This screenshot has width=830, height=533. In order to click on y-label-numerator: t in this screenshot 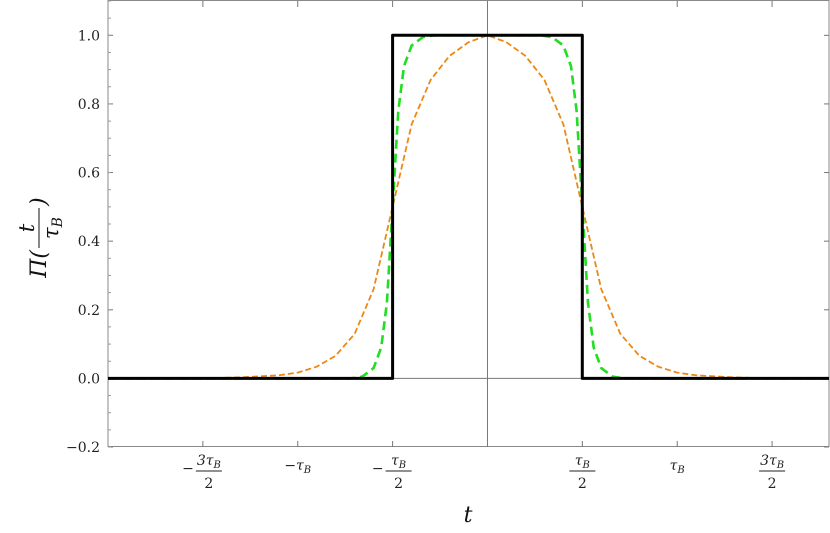, I will do `click(27, 227)`.